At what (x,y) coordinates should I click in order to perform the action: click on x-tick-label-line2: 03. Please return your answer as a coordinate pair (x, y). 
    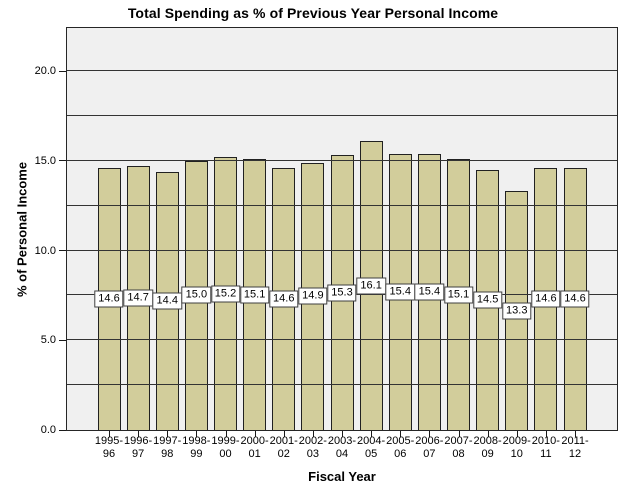
    Looking at the image, I should click on (312, 453).